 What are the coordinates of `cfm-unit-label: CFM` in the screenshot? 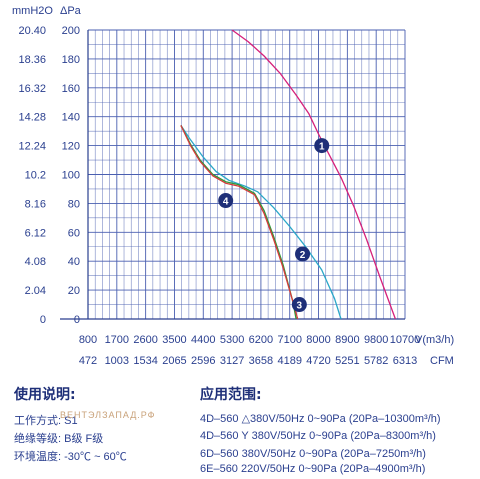 It's located at (442, 361).